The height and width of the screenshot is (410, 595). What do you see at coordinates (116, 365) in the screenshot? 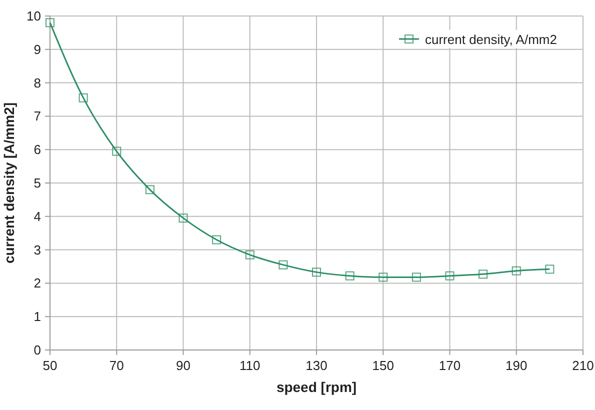
I see `x-tick-label: 70` at bounding box center [116, 365].